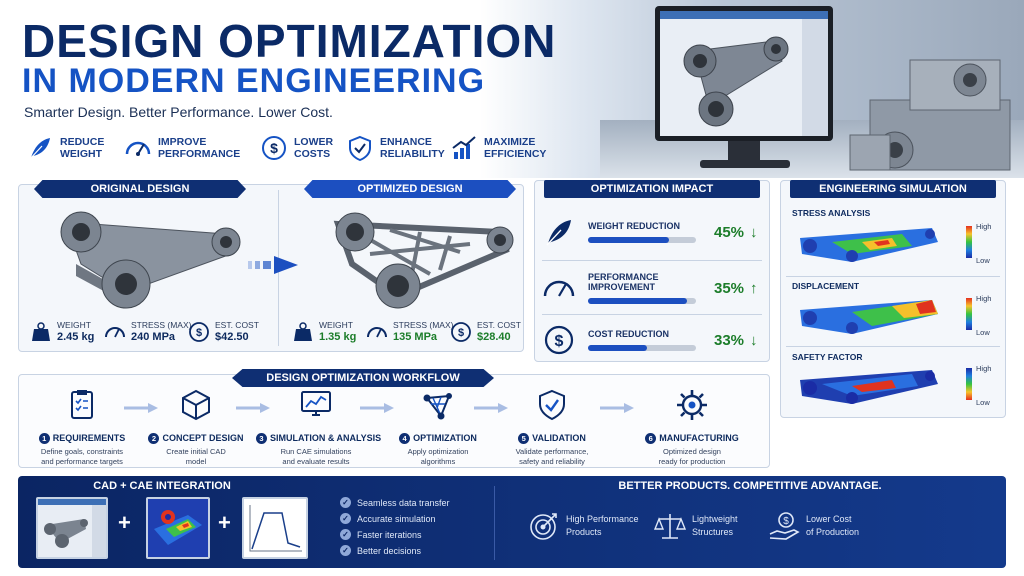  What do you see at coordinates (736, 81) in the screenshot?
I see `cad-part-image` at bounding box center [736, 81].